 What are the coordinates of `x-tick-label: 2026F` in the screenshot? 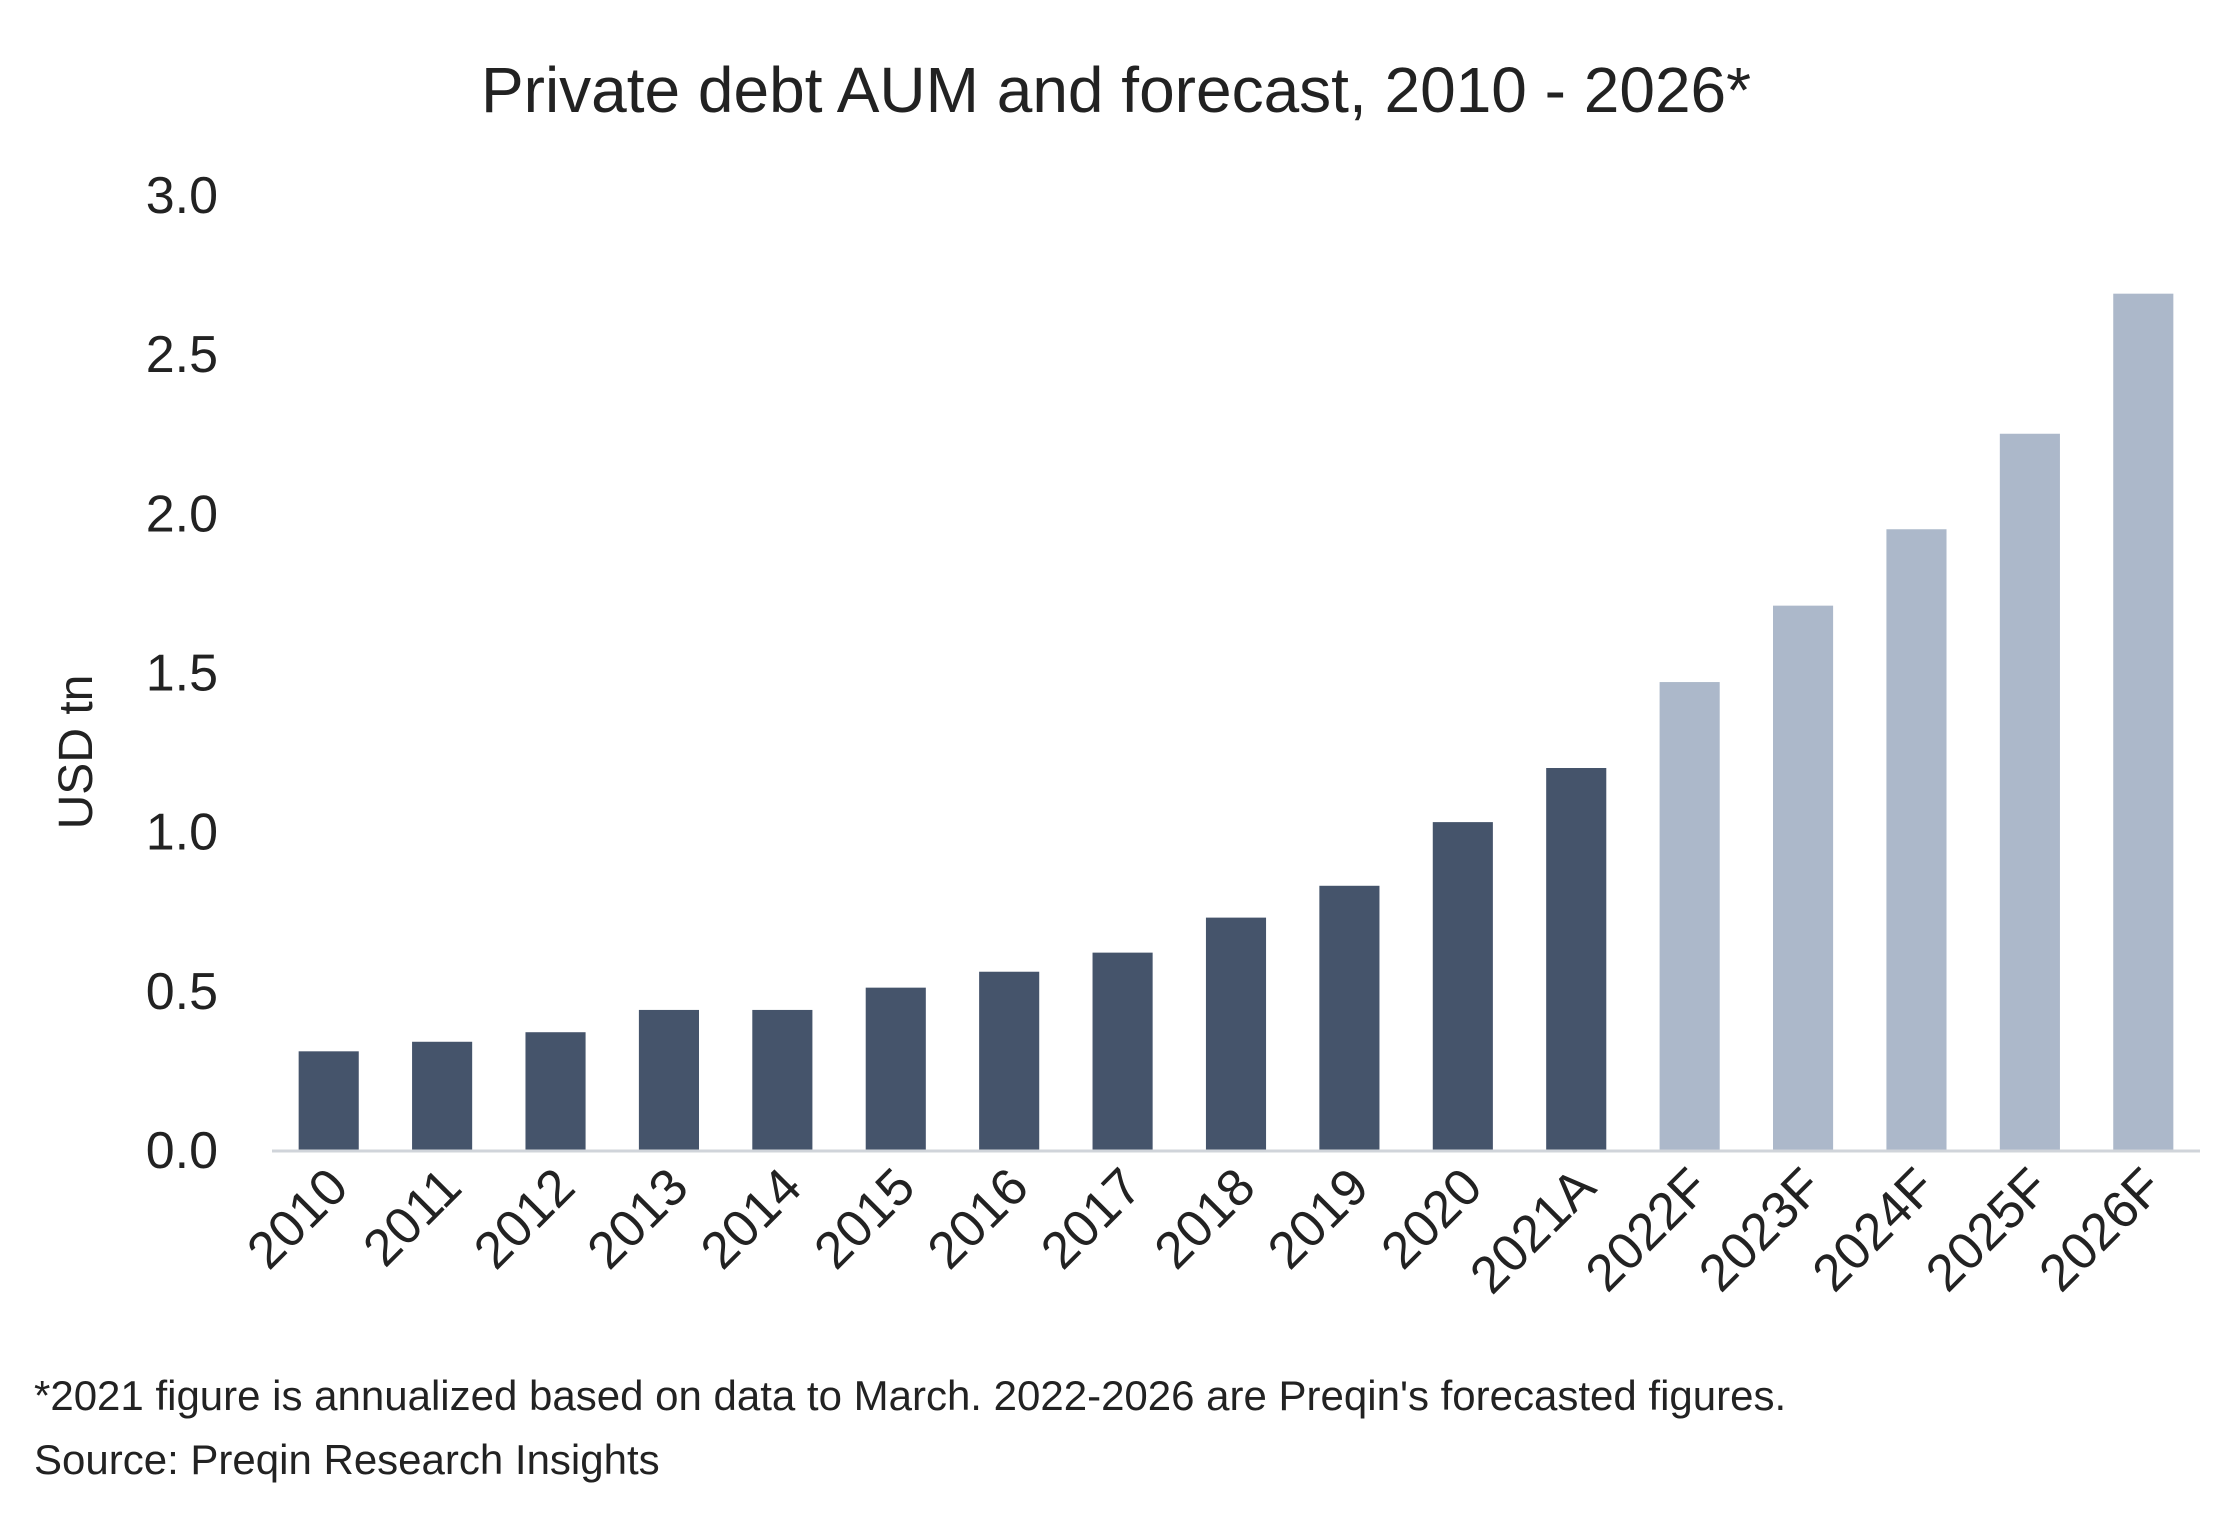 It's located at (2101, 1229).